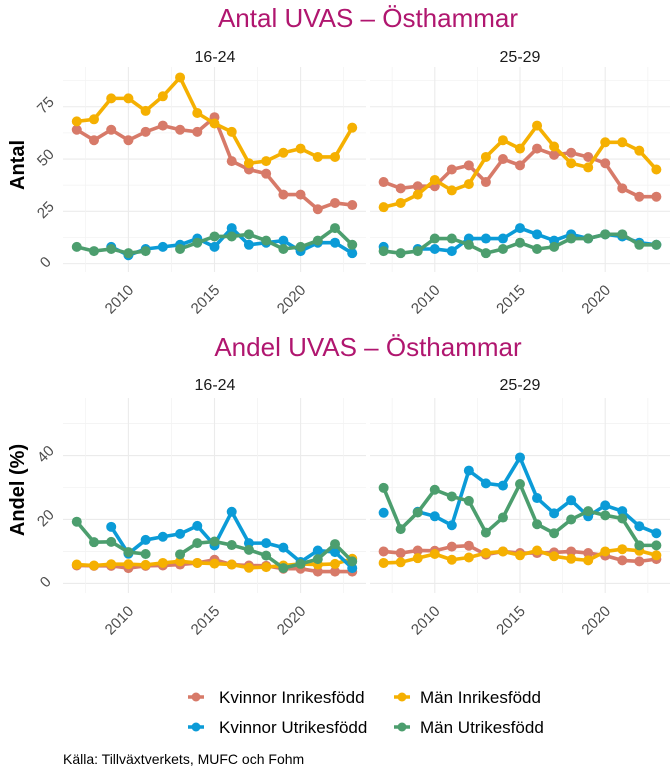  Describe the element at coordinates (18, 165) in the screenshot. I see `y-axis-title-antal: Antal` at that location.